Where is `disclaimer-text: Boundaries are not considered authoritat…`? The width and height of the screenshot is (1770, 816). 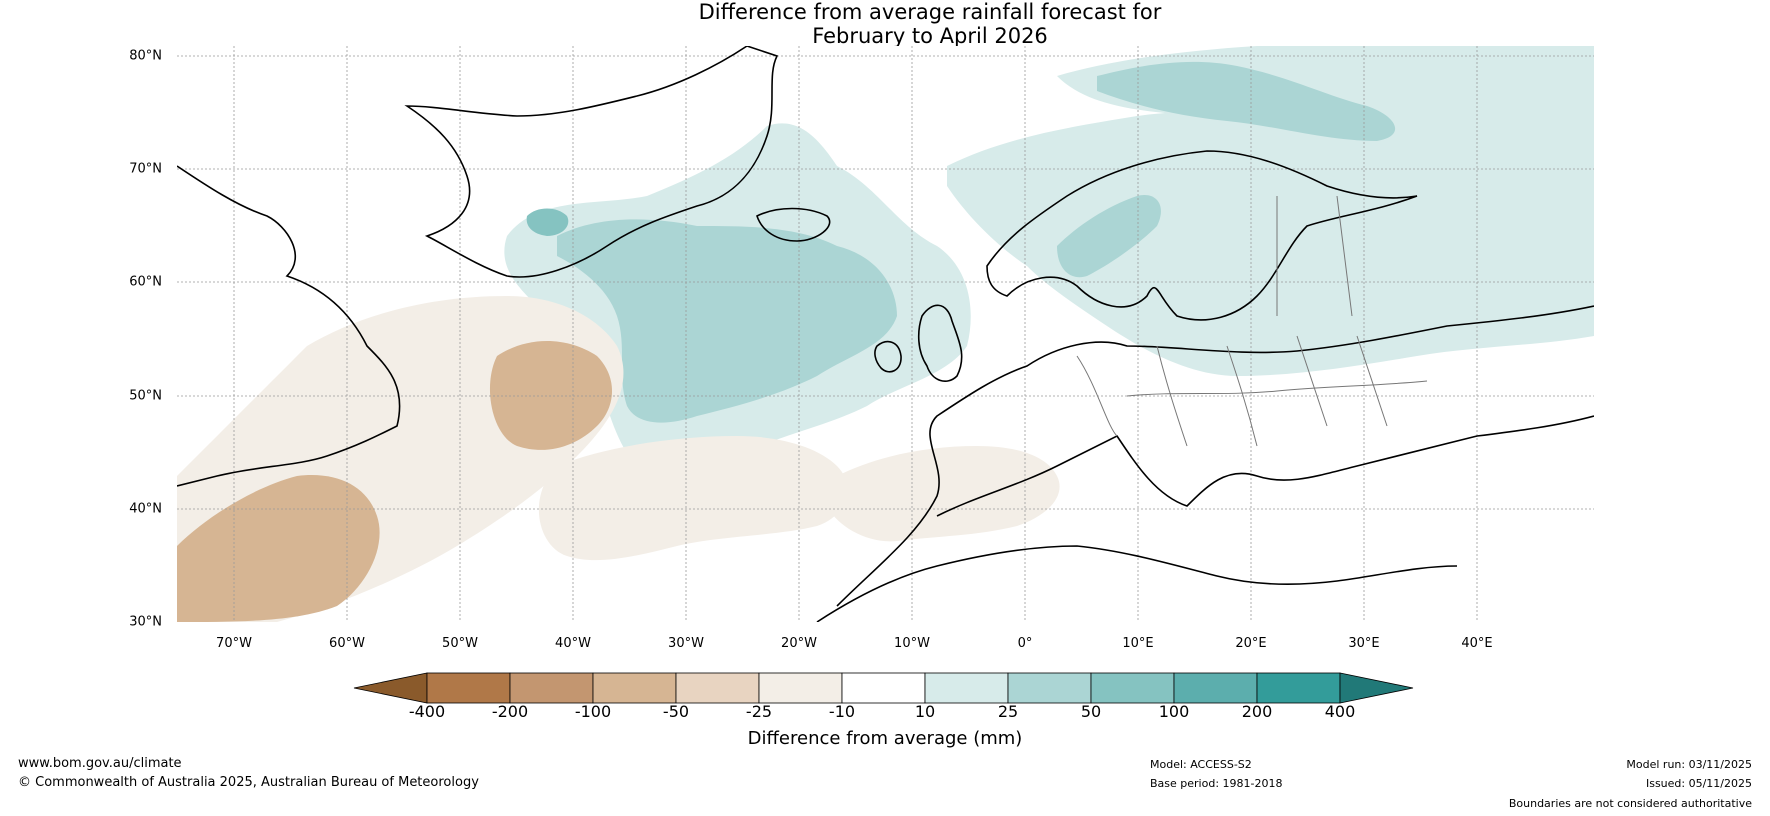
disclaimer-text: Boundaries are not considered authoritat… is located at coordinates (1630, 803).